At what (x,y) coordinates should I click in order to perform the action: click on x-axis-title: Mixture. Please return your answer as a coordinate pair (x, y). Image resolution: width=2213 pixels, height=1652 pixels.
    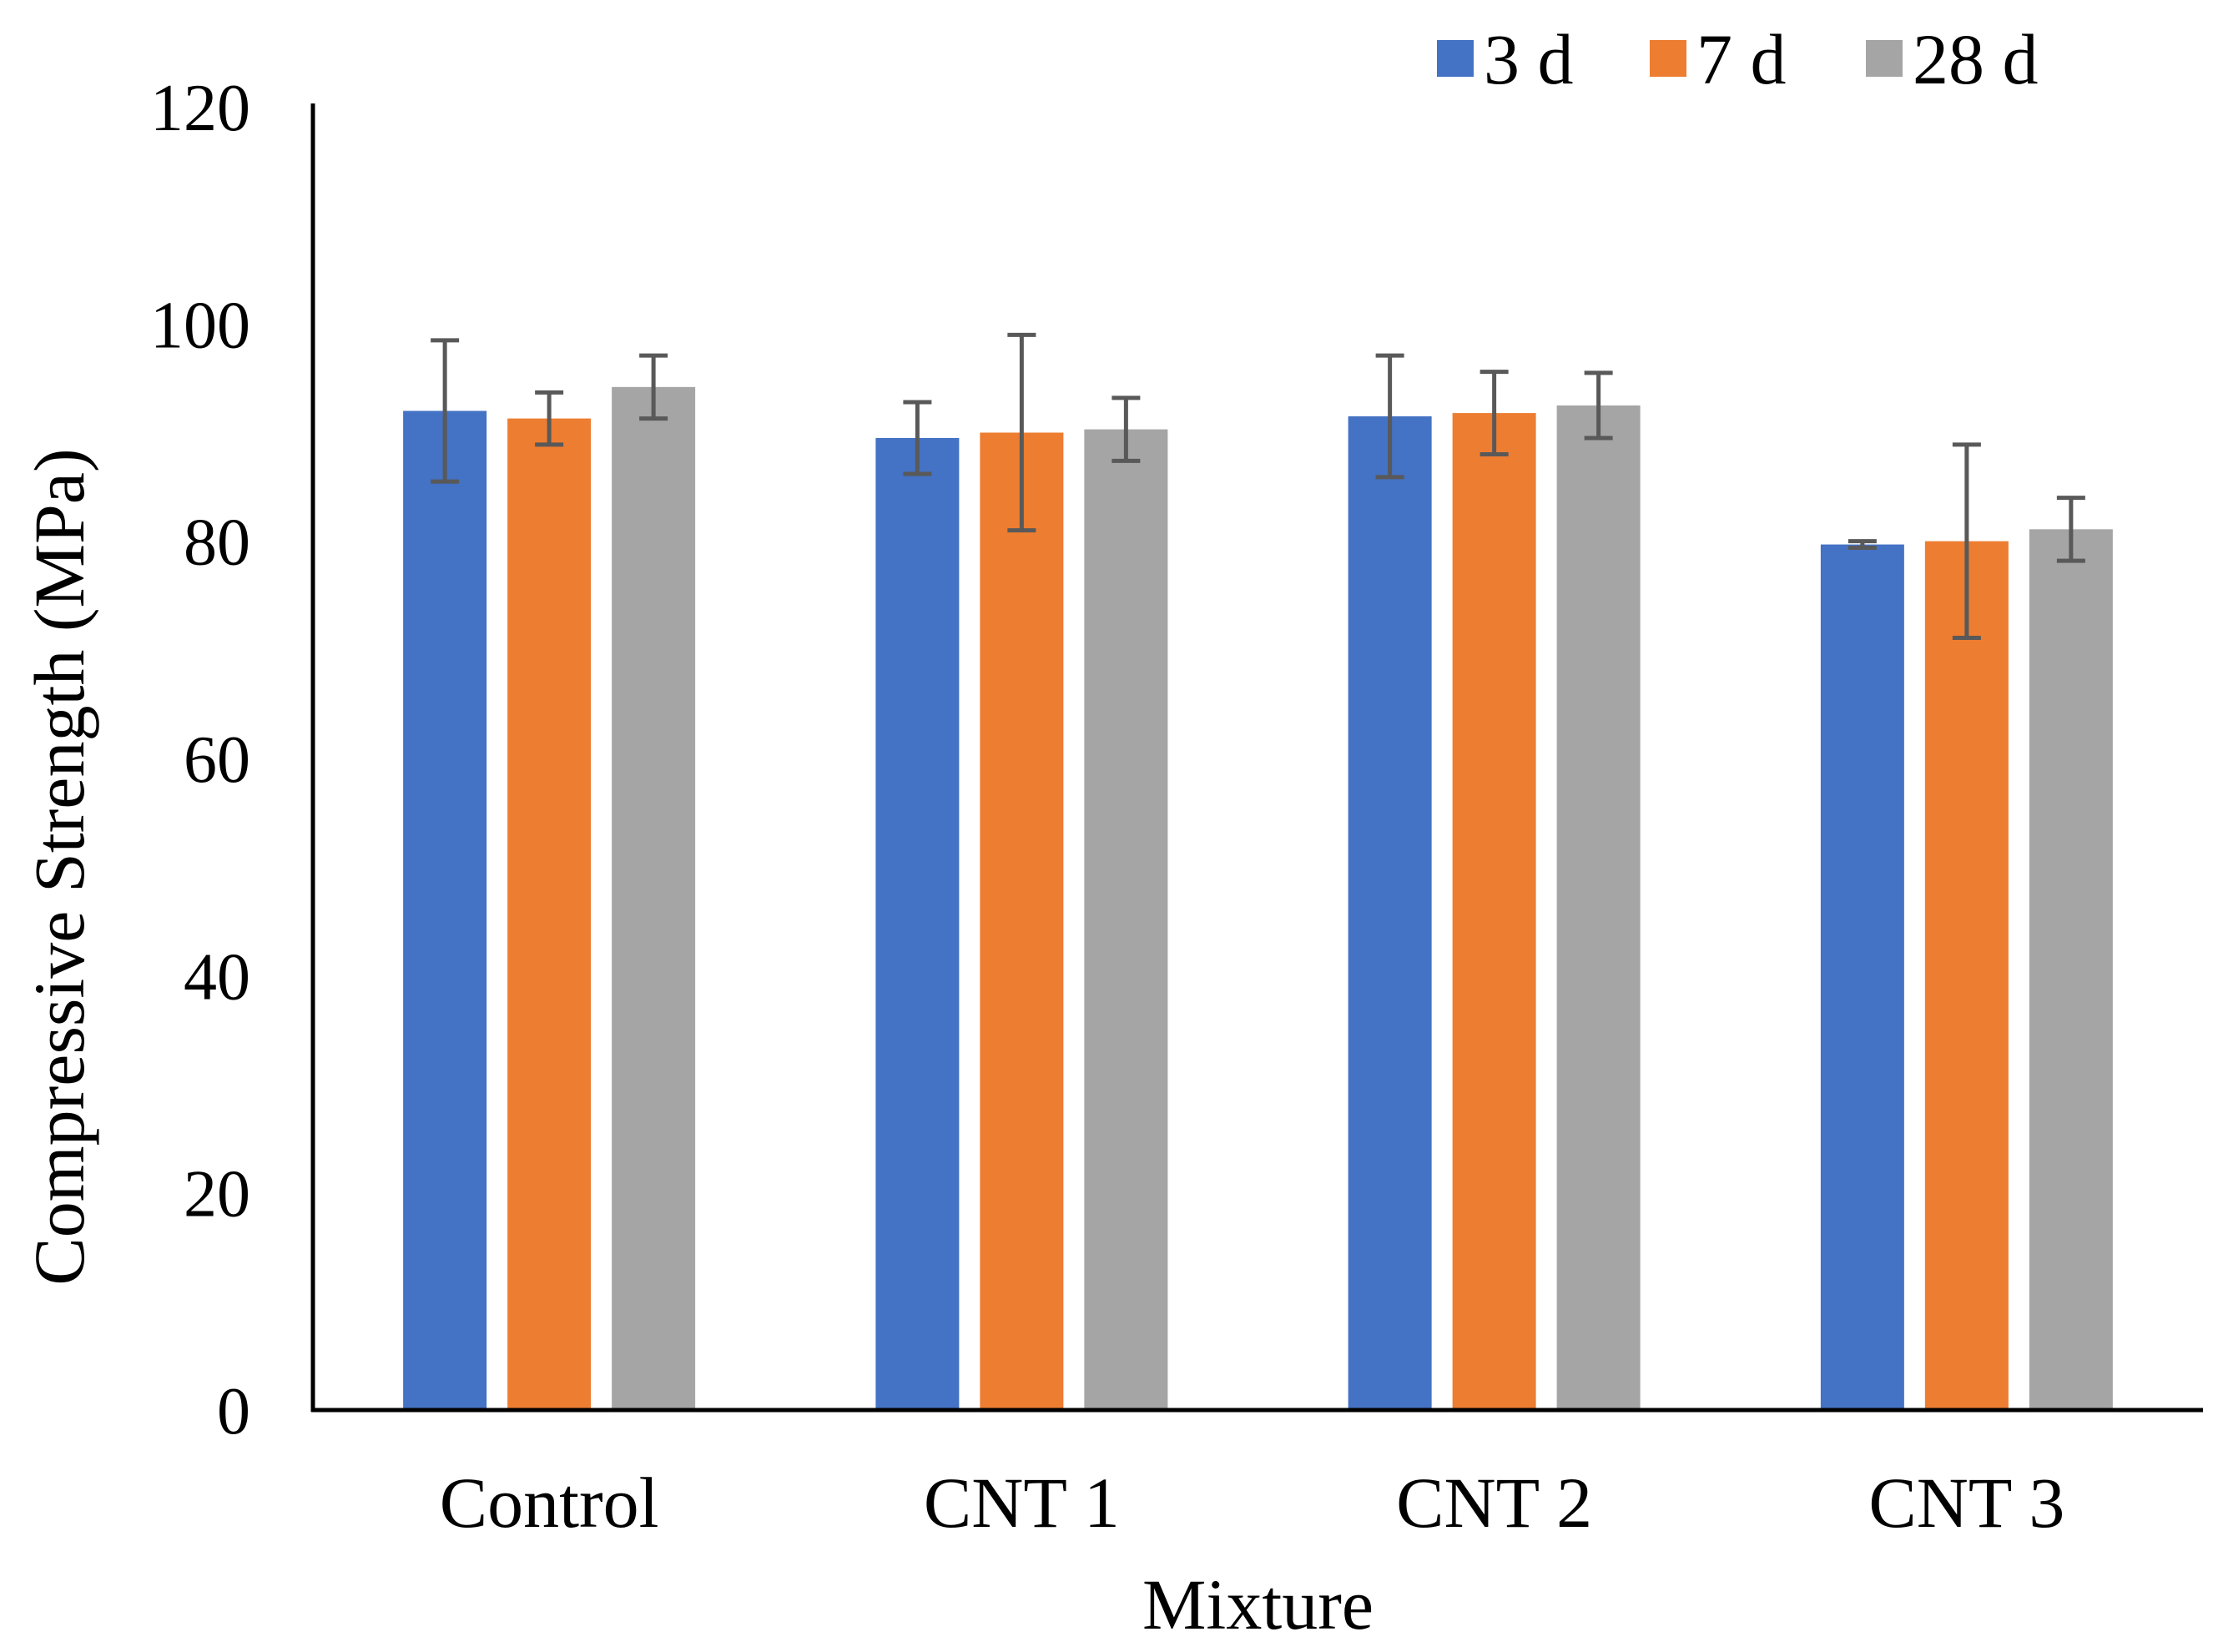
    Looking at the image, I should click on (1258, 1604).